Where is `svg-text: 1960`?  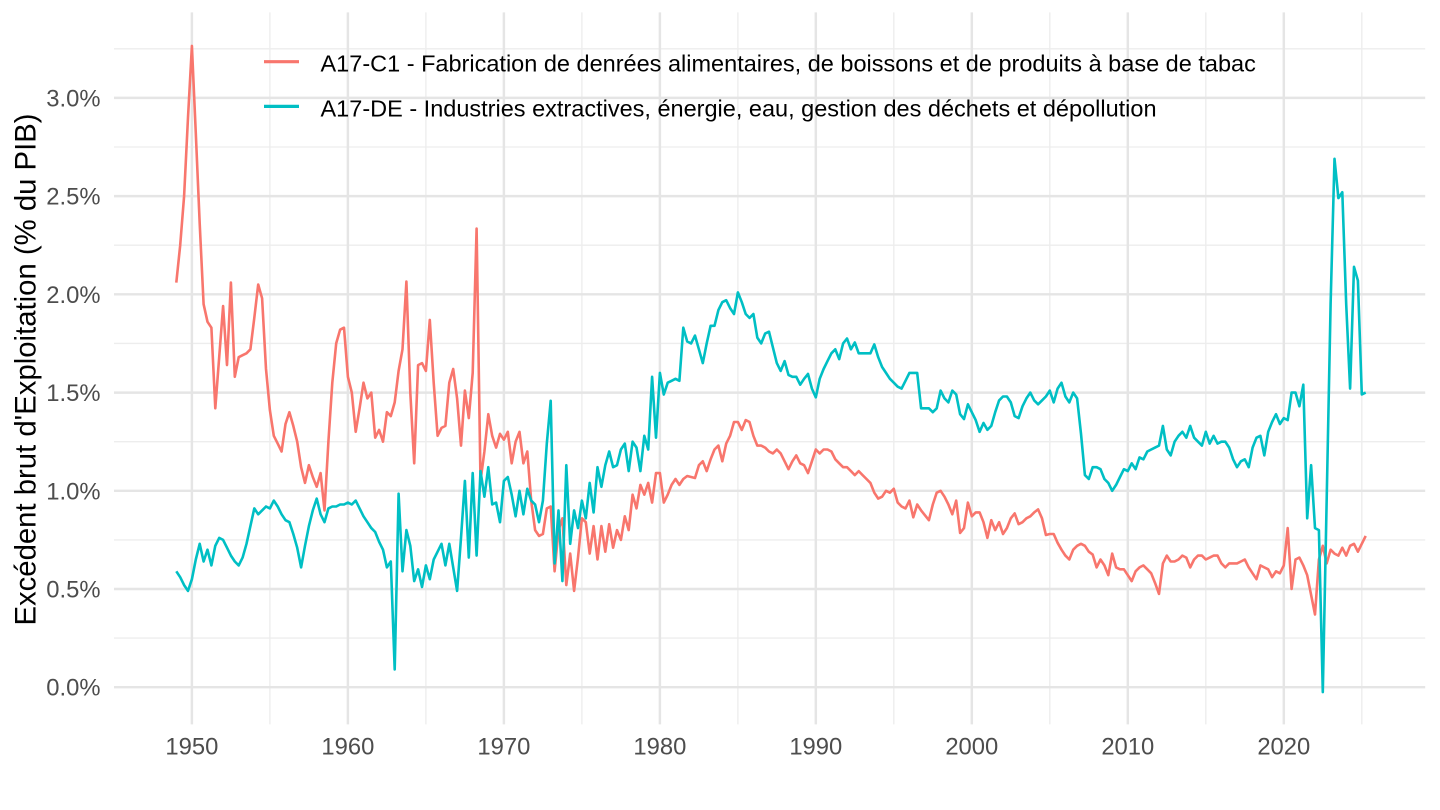 svg-text: 1960 is located at coordinates (347, 747).